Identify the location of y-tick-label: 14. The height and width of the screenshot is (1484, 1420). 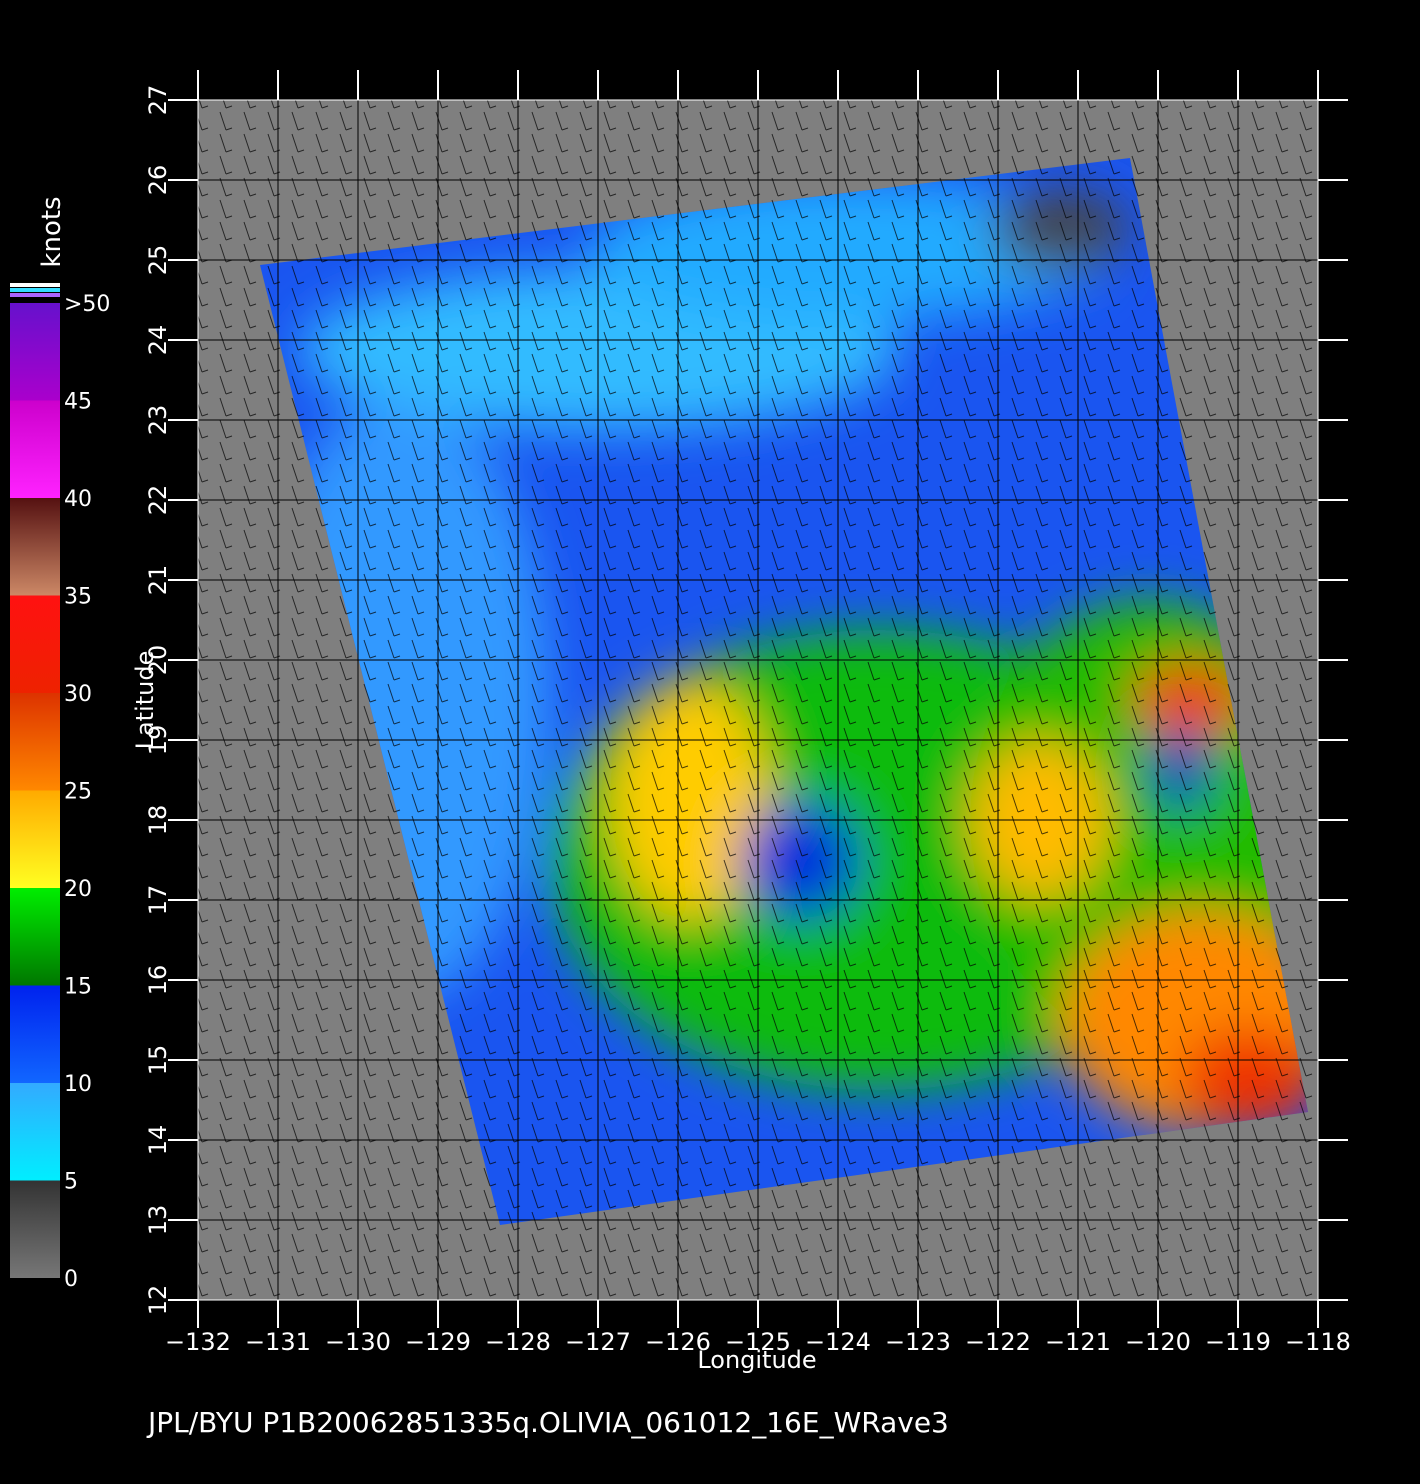
(158, 1140).